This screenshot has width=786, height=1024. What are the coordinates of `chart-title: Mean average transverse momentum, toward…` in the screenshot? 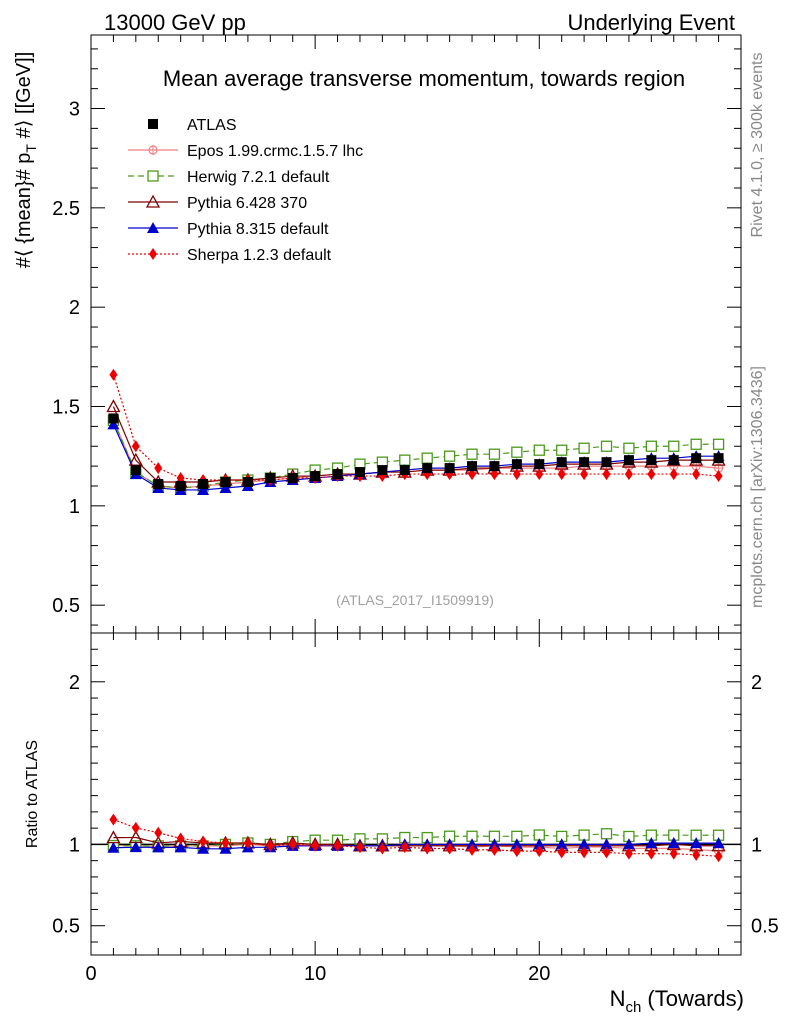 It's located at (424, 78).